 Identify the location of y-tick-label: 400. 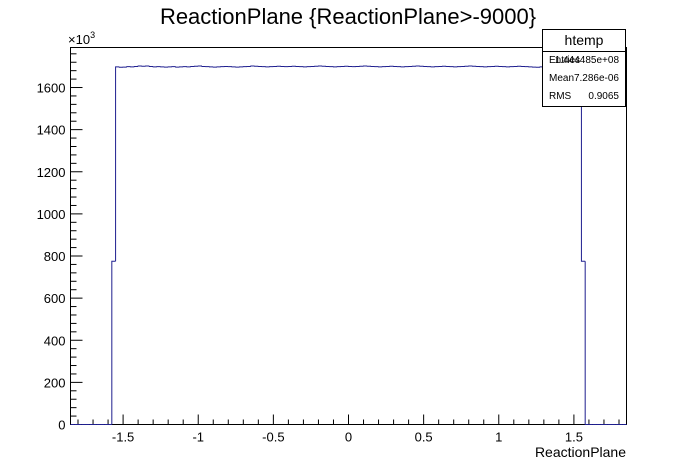
(55, 340).